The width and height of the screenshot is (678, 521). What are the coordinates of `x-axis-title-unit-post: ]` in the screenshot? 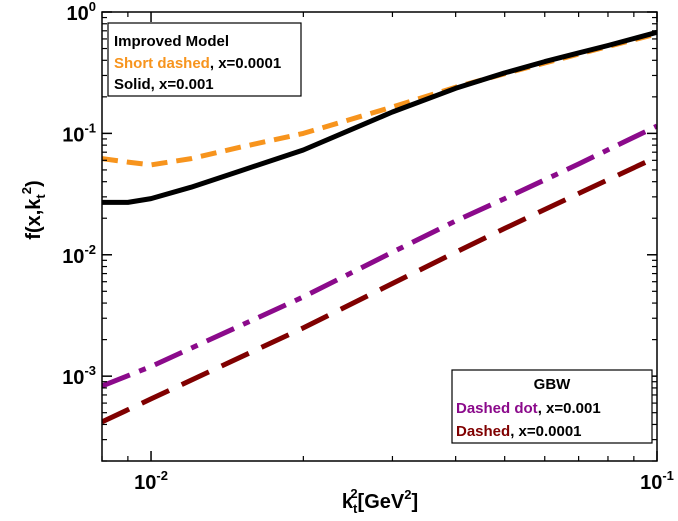 It's located at (414, 502).